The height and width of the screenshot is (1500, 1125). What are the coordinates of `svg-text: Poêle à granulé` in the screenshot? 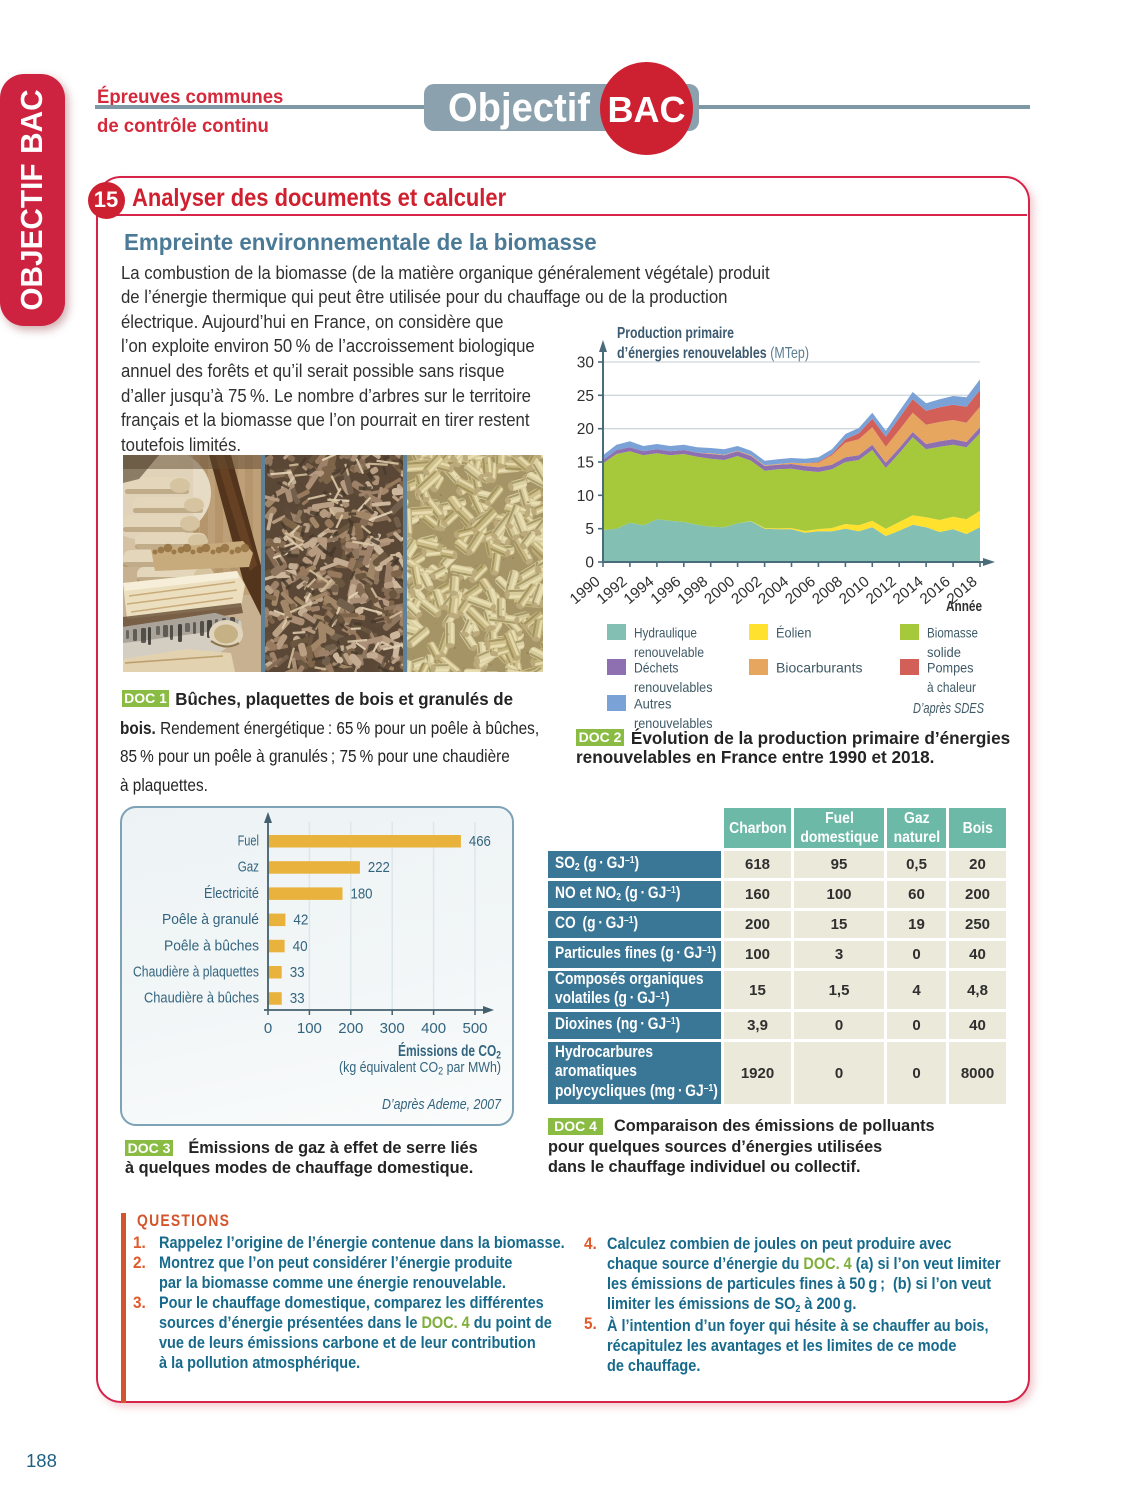 It's located at (210, 920).